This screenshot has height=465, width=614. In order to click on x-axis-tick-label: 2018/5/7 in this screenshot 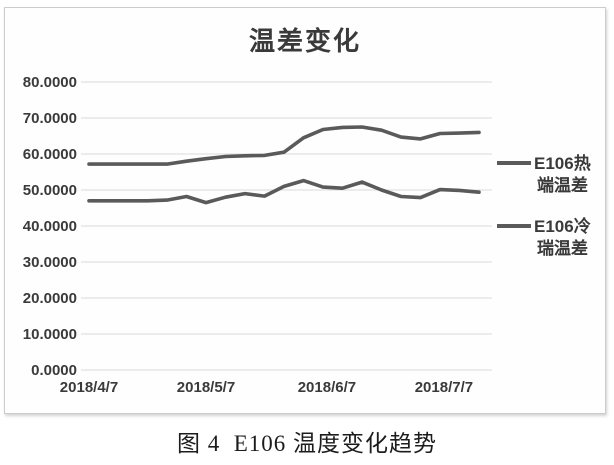, I will do `click(206, 387)`.